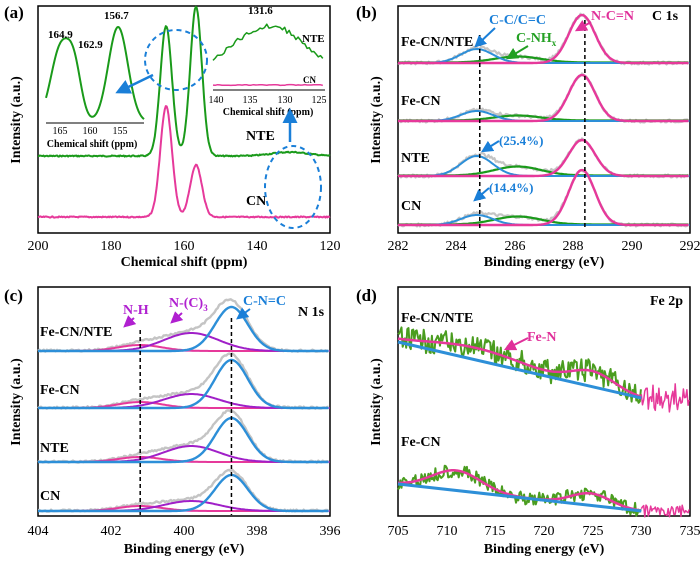 Image resolution: width=700 pixels, height=561 pixels. What do you see at coordinates (311, 312) in the screenshot?
I see `panel-c-title: N 1s` at bounding box center [311, 312].